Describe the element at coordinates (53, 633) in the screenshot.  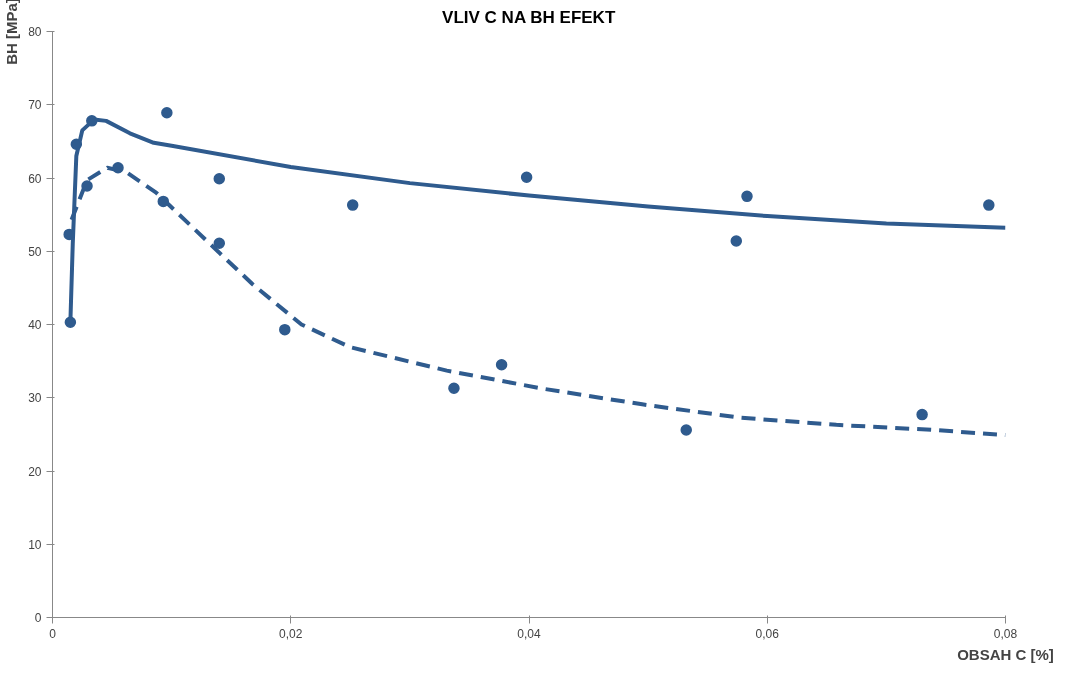
I see `x-tick-label: 0` at that location.